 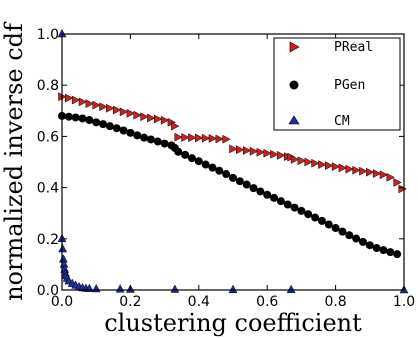 What do you see at coordinates (130, 302) in the screenshot?
I see `x-tick-label: 0.2` at bounding box center [130, 302].